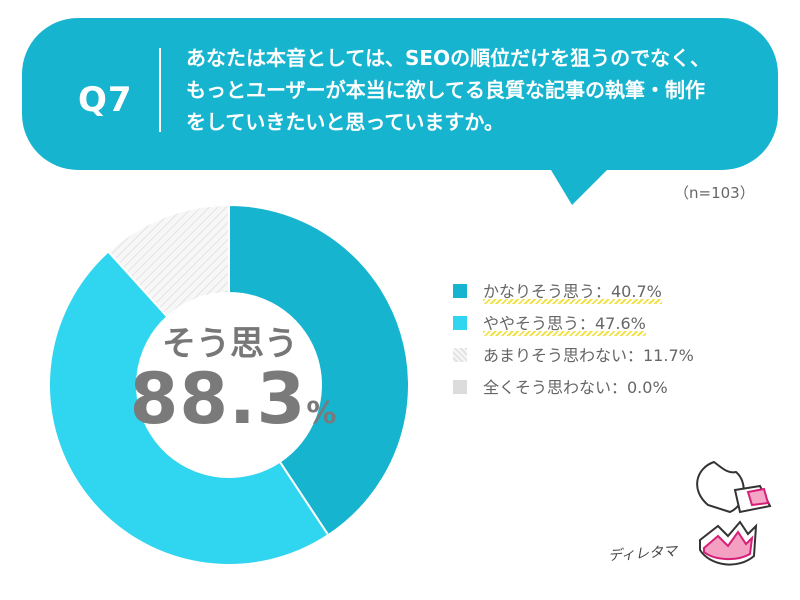 This screenshot has width=800, height=600. Describe the element at coordinates (564, 325) in the screenshot. I see `legend-label: ややそう思う：47.6%` at that location.